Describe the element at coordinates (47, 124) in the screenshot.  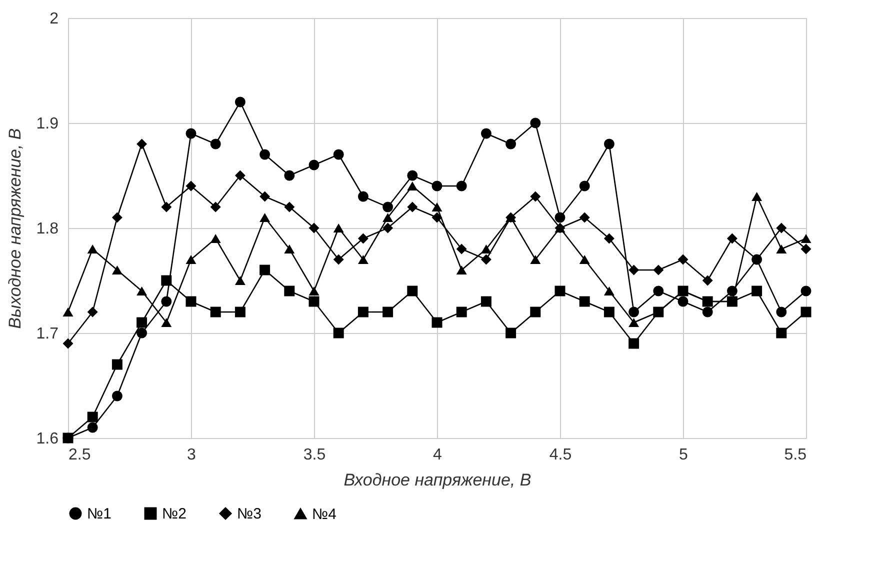
I see `y-tick-label: 1.9` at that location.